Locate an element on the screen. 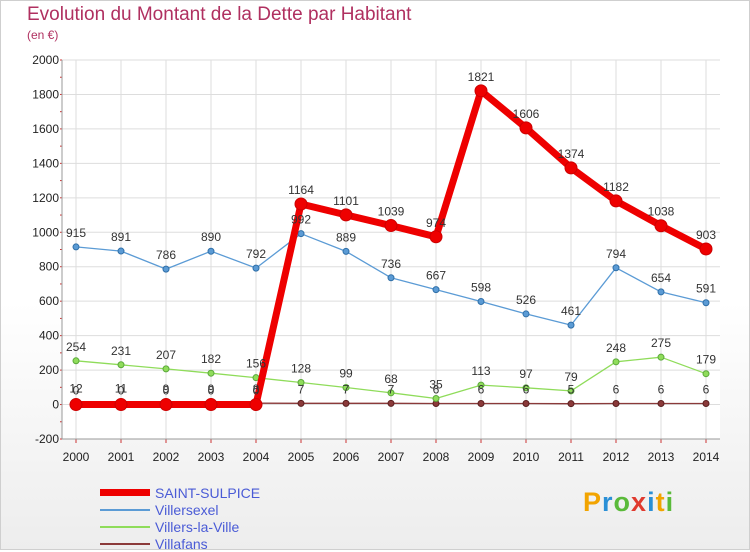 This screenshot has width=750, height=552. data-label-villers-la-ville: 248 is located at coordinates (616, 348).